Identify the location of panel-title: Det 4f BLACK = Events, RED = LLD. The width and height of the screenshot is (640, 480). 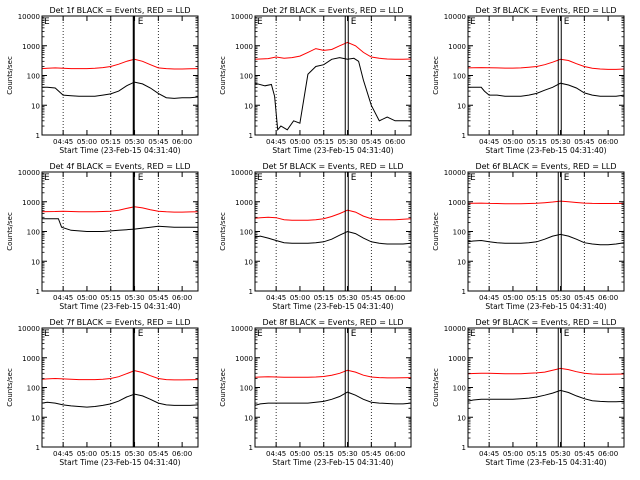
(119, 166).